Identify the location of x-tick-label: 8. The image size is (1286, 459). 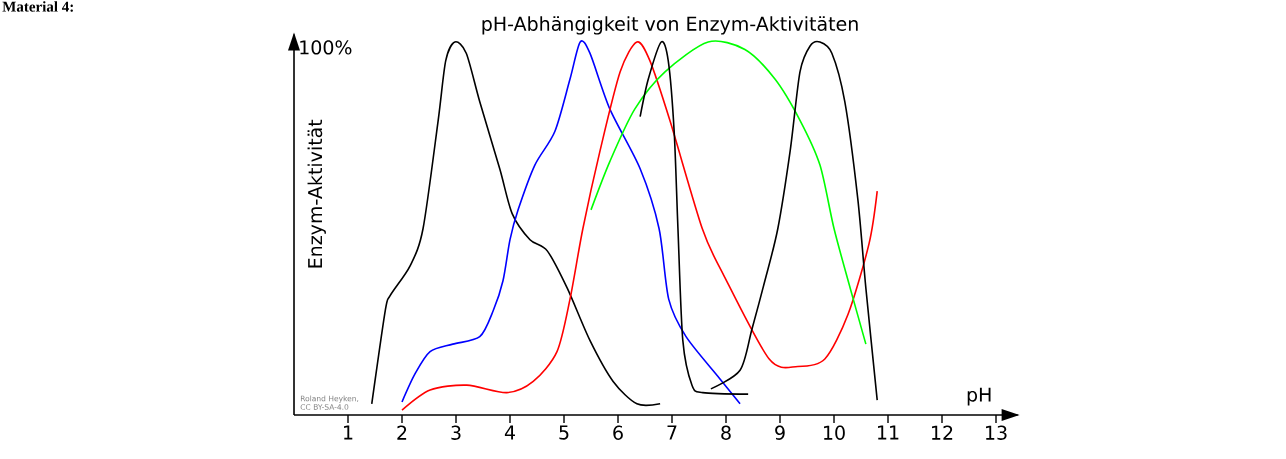
(726, 432).